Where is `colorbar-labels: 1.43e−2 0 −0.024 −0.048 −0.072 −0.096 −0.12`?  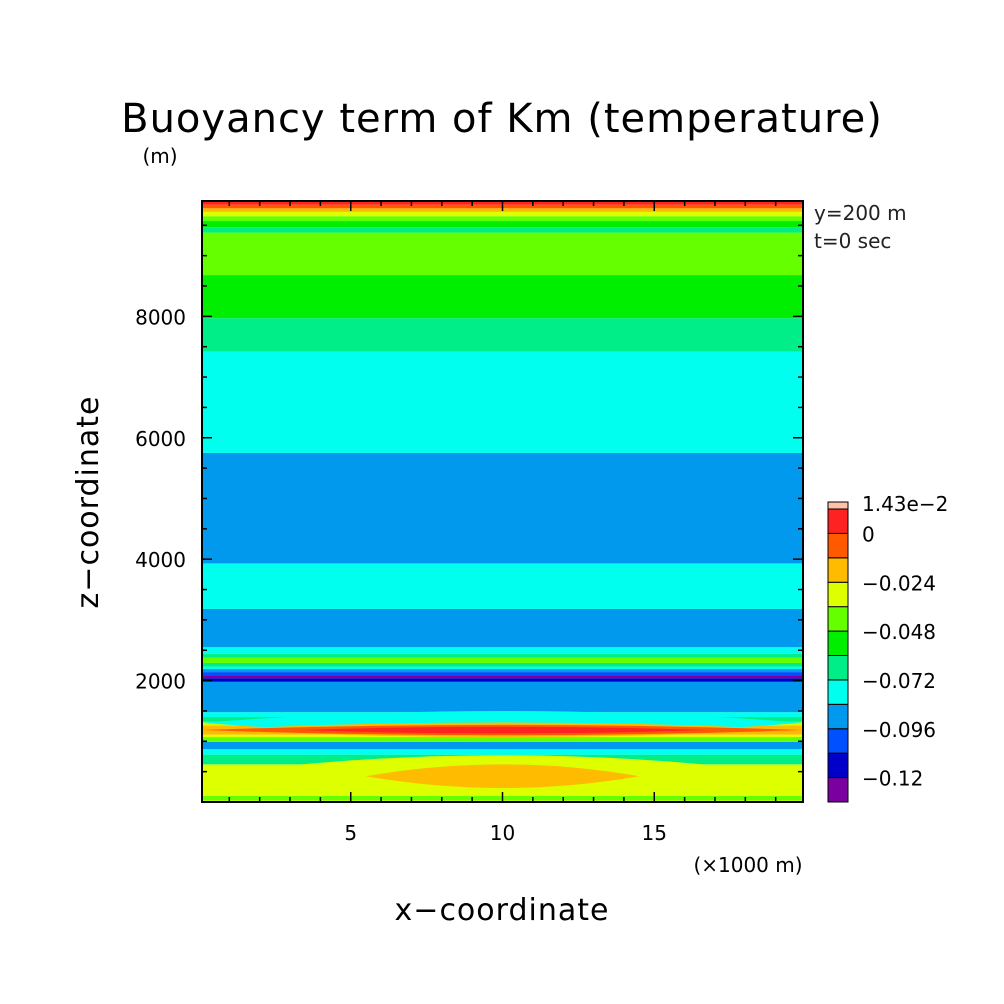 colorbar-labels: 1.43e−2 0 −0.024 −0.048 −0.072 −0.096 −0.12 is located at coordinates (905, 641).